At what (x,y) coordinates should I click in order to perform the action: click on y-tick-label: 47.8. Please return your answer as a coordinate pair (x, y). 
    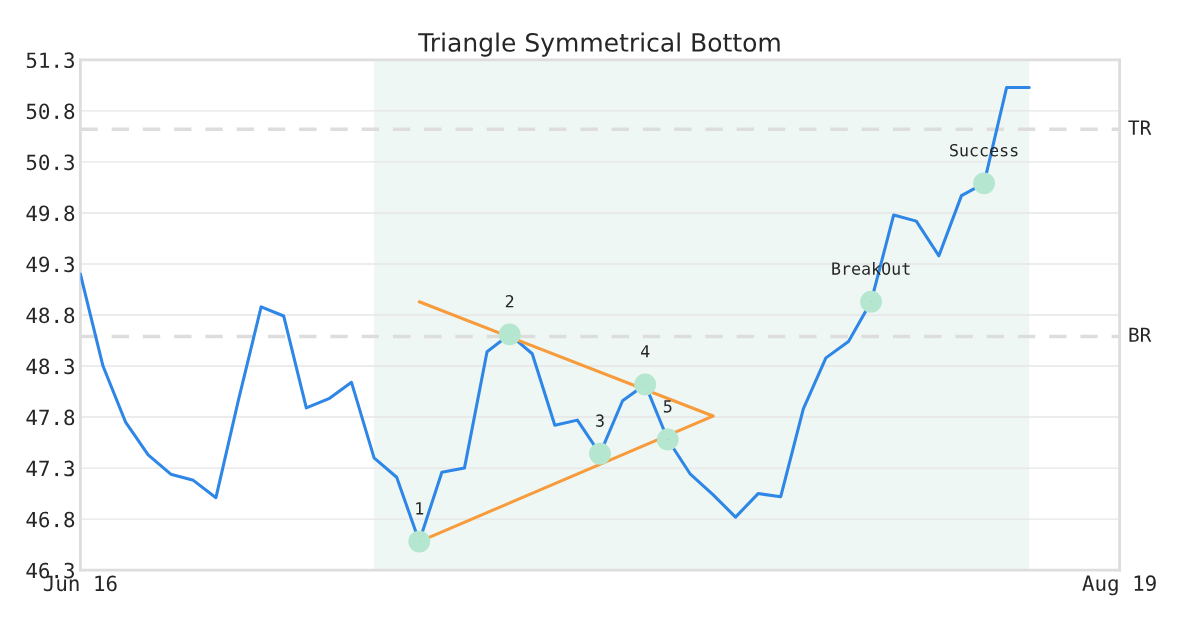
    Looking at the image, I should click on (50, 417).